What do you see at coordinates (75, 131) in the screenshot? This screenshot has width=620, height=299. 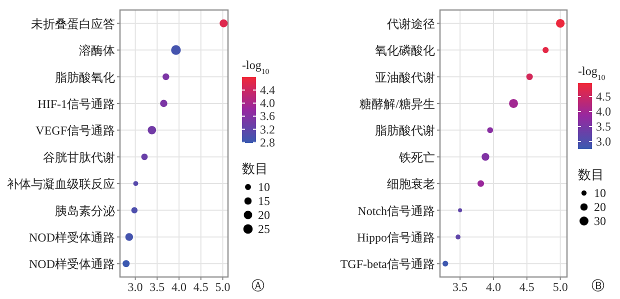 I see `y-tick-label: VEGF信号通路` at bounding box center [75, 131].